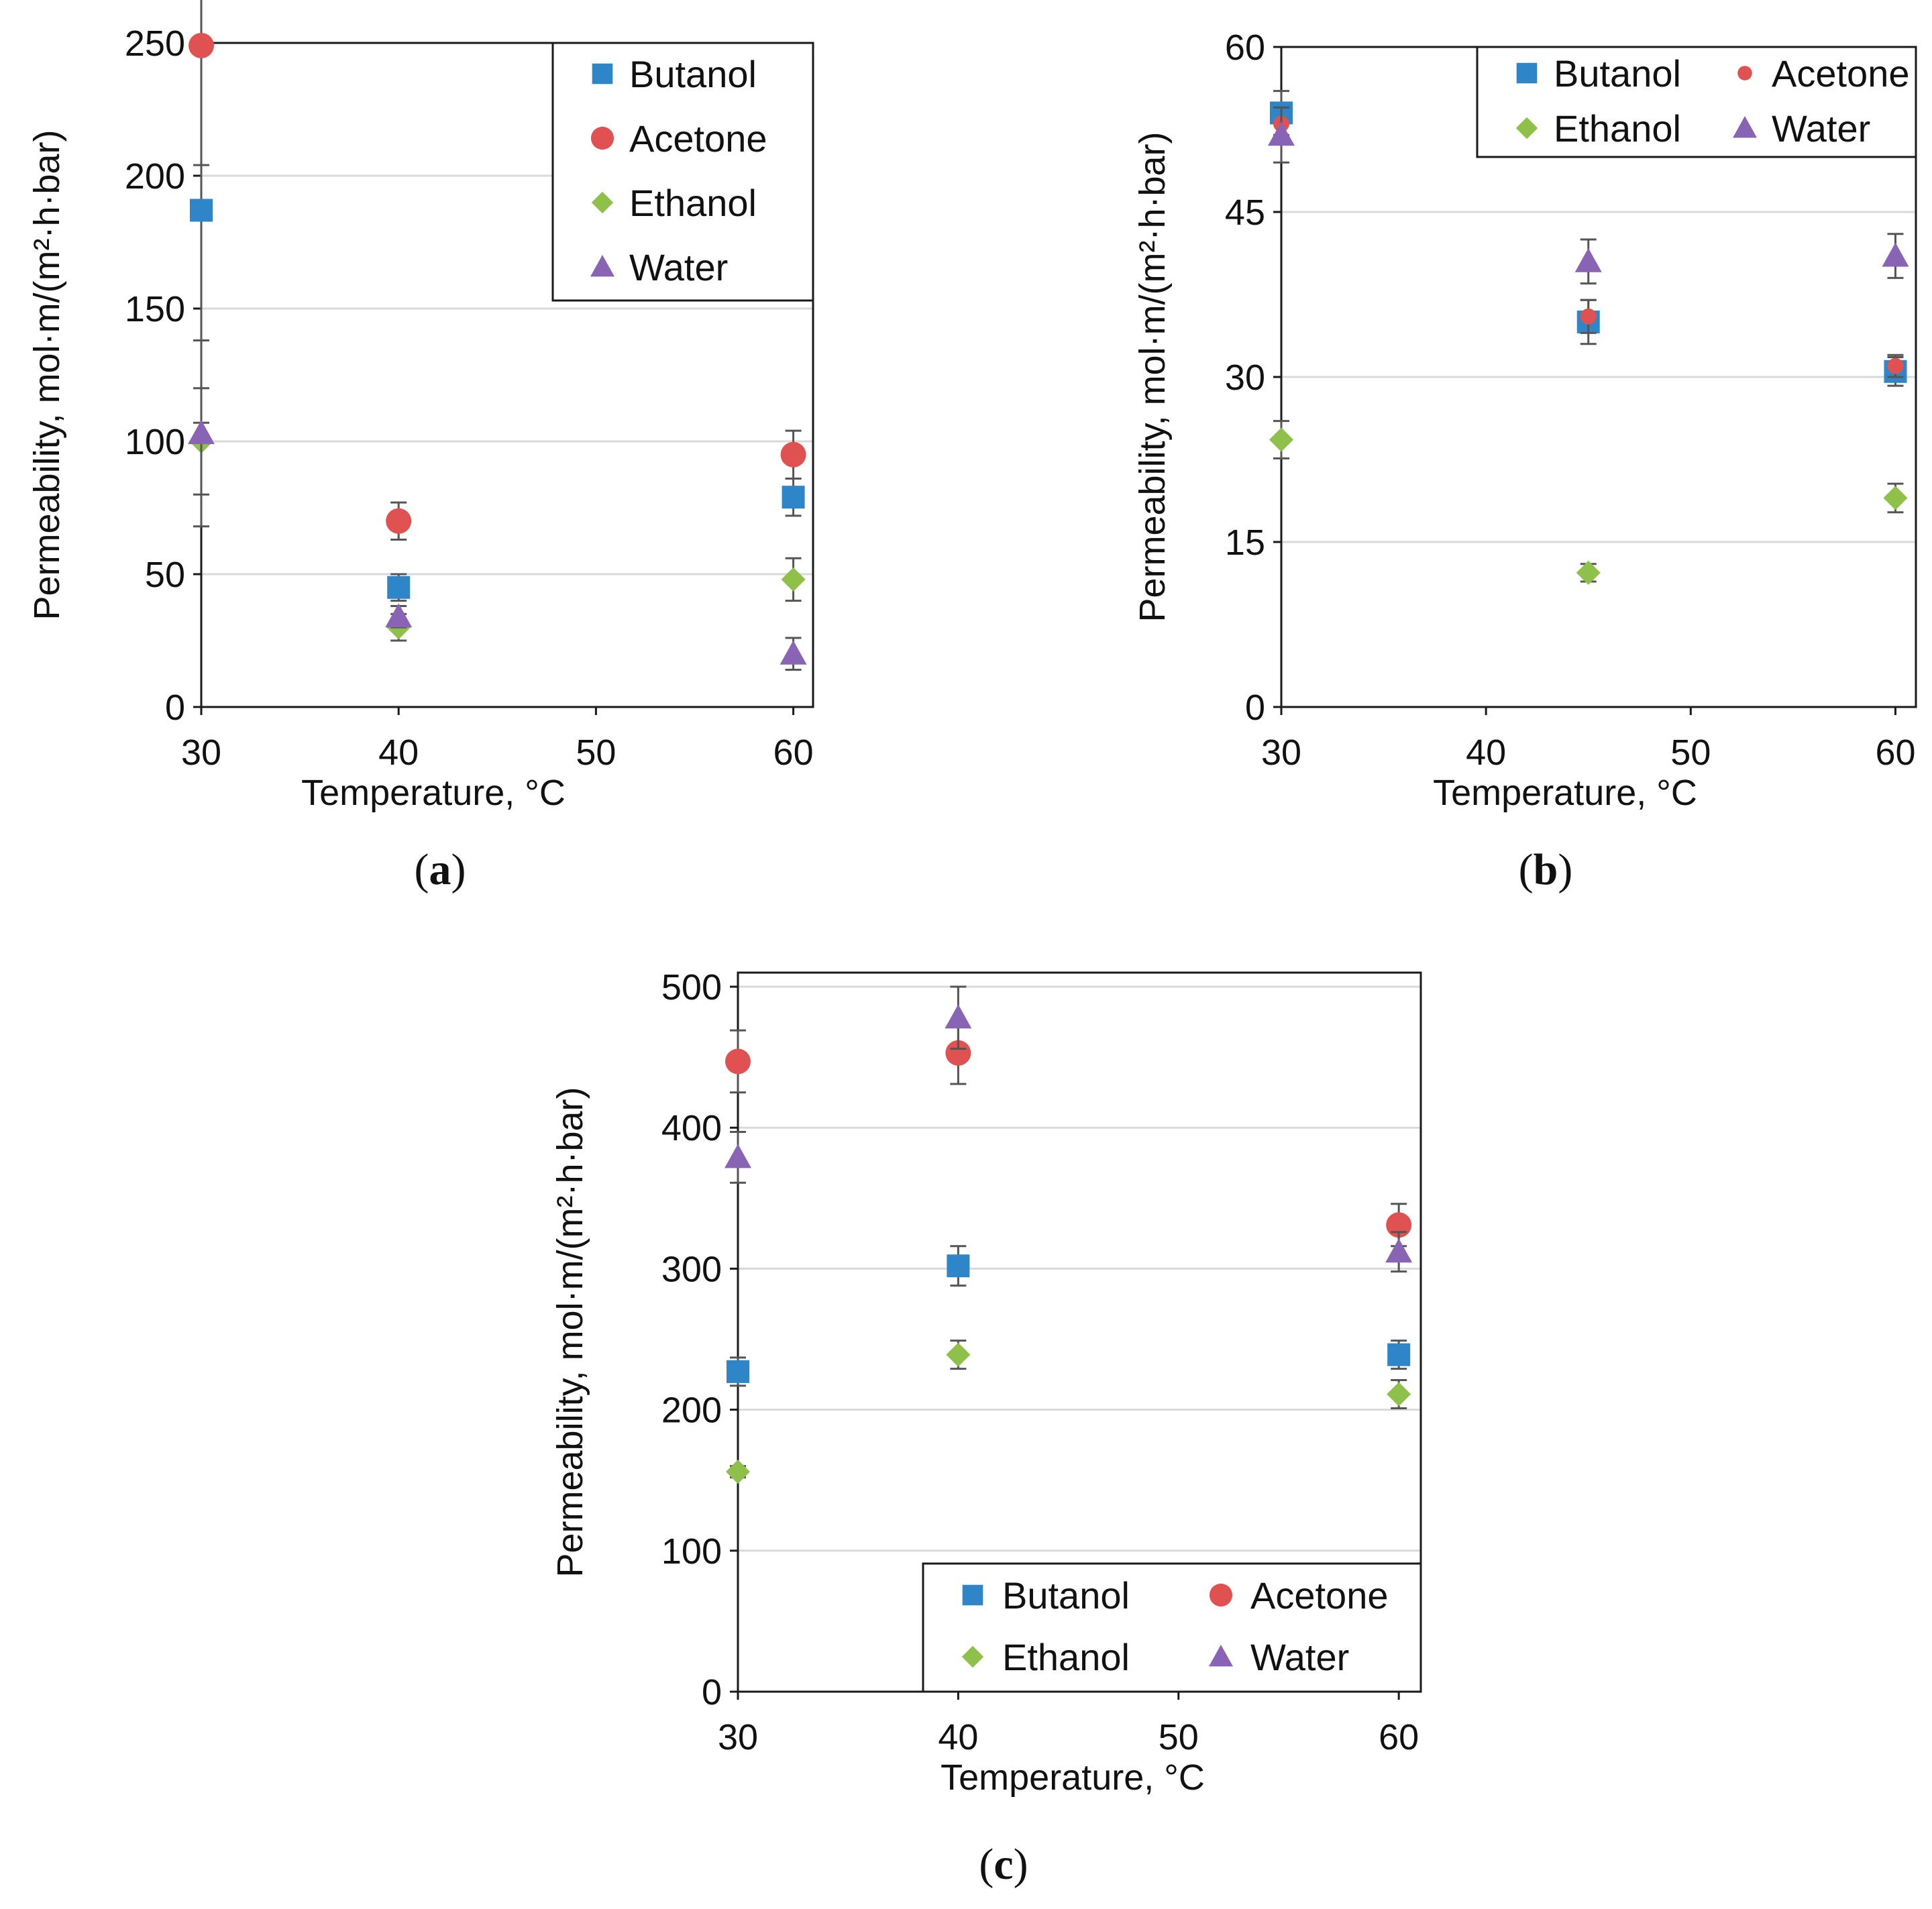 The height and width of the screenshot is (1909, 1932). What do you see at coordinates (986, 1865) in the screenshot?
I see `panel-label-open-paren: (` at bounding box center [986, 1865].